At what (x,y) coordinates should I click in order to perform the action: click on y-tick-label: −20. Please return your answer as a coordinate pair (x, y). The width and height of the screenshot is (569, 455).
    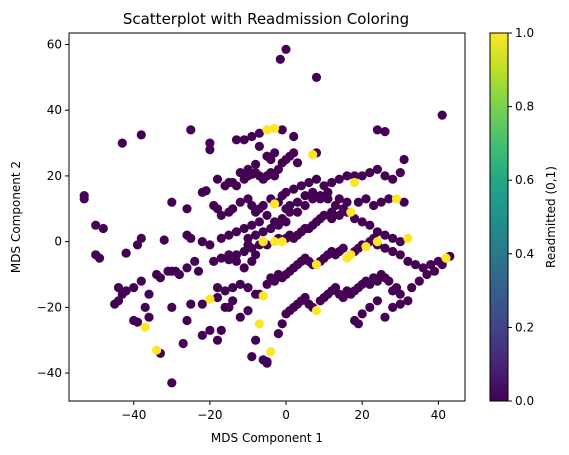
    Looking at the image, I should click on (49, 307).